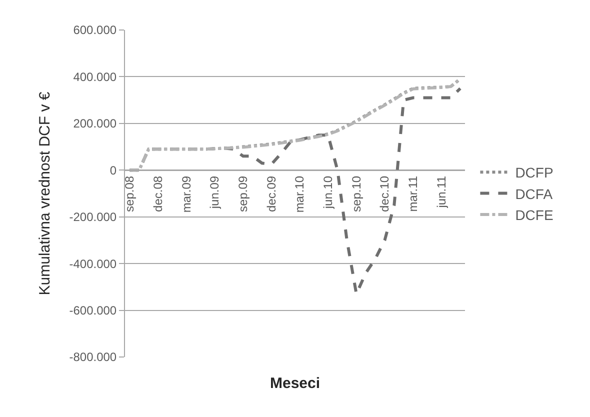 Image resolution: width=590 pixels, height=417 pixels. What do you see at coordinates (356, 194) in the screenshot?
I see `x-tick-label: sep.10` at bounding box center [356, 194].